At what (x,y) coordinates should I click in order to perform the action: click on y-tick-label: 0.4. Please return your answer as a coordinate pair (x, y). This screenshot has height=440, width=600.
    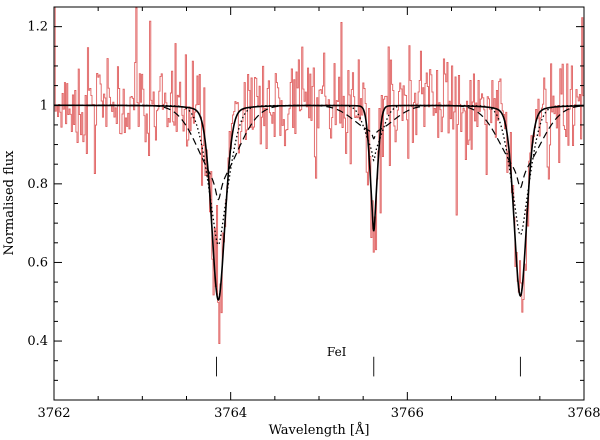
    Looking at the image, I should click on (37, 341).